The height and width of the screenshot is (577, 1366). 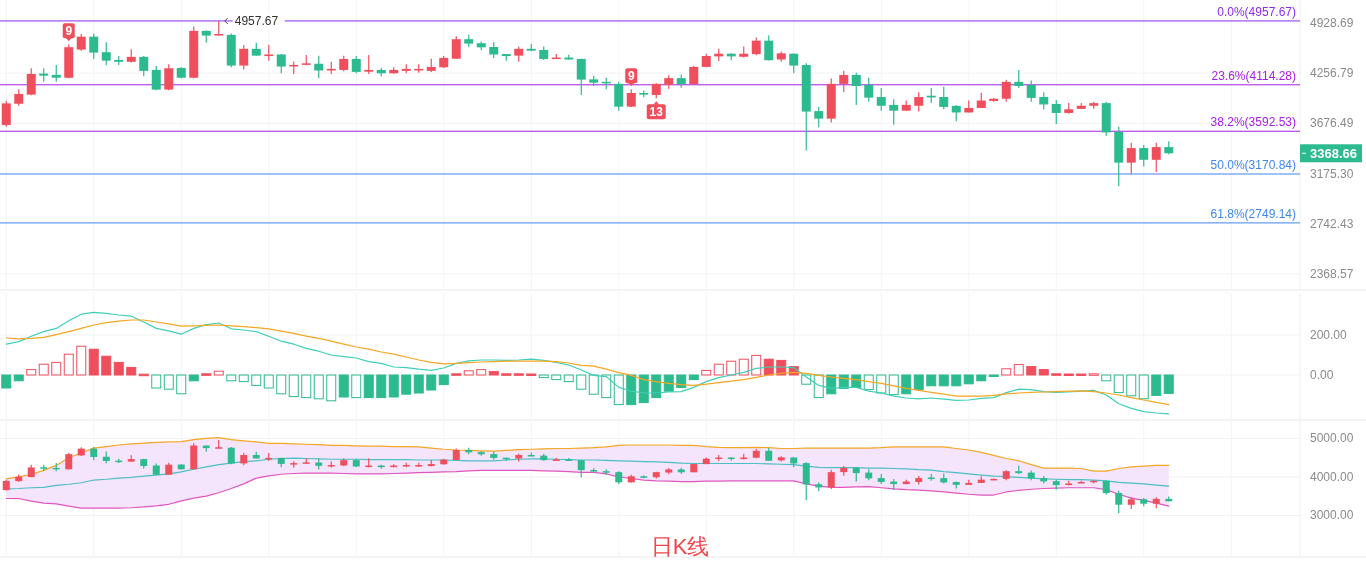 I want to click on y-tick-label: 200.00, so click(x=1329, y=335).